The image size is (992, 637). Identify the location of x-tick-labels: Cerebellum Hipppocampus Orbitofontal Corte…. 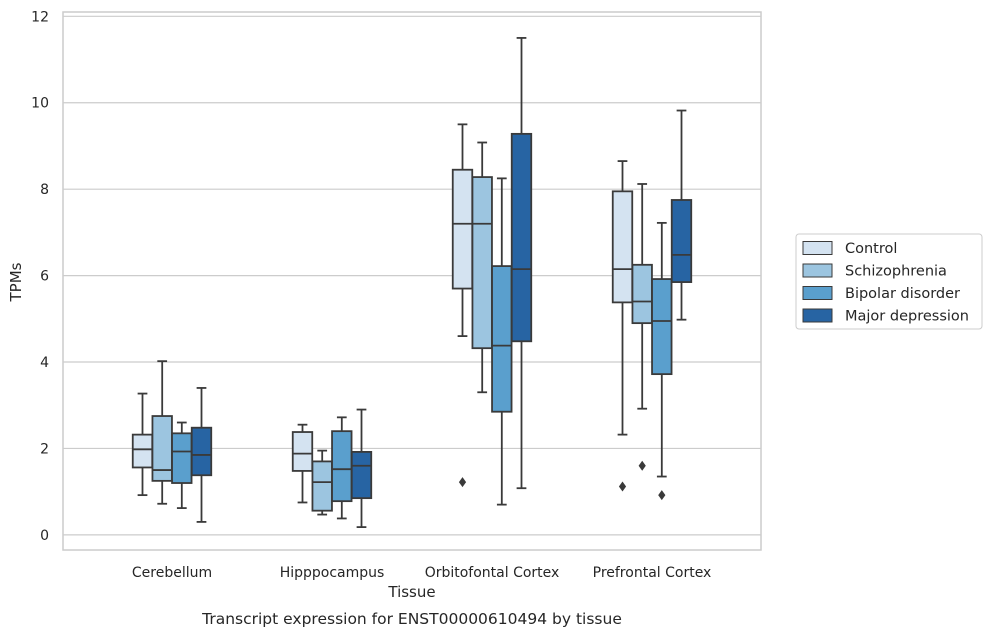
(421, 573).